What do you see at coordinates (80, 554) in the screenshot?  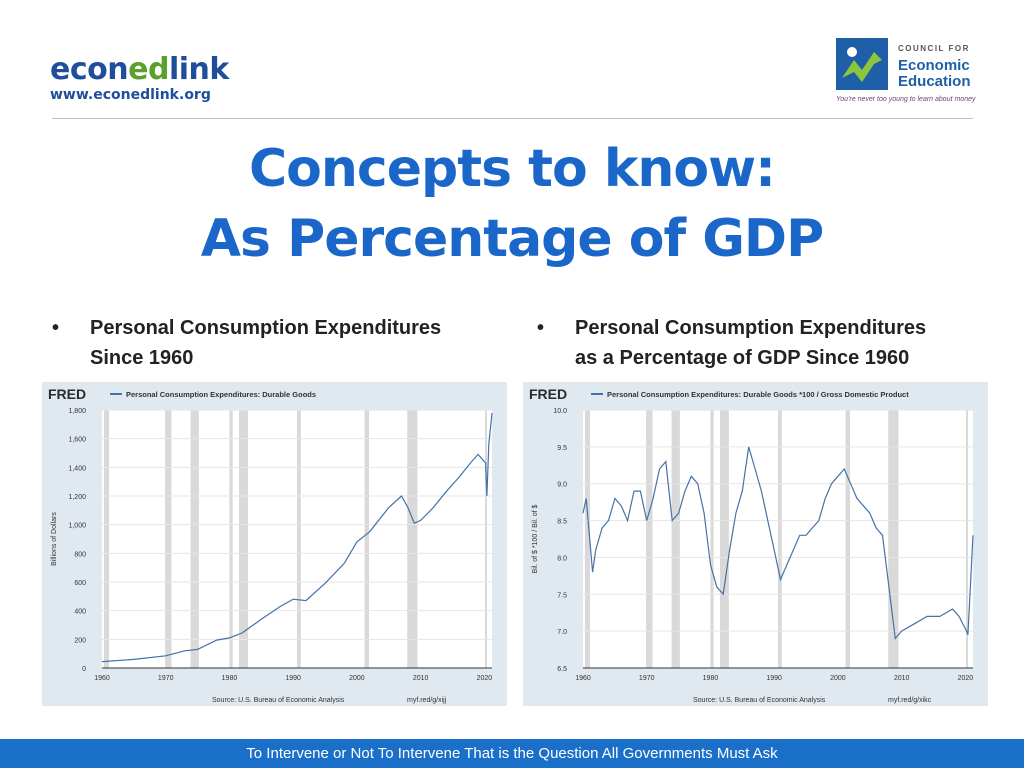 I see `y-tick-label: 800` at bounding box center [80, 554].